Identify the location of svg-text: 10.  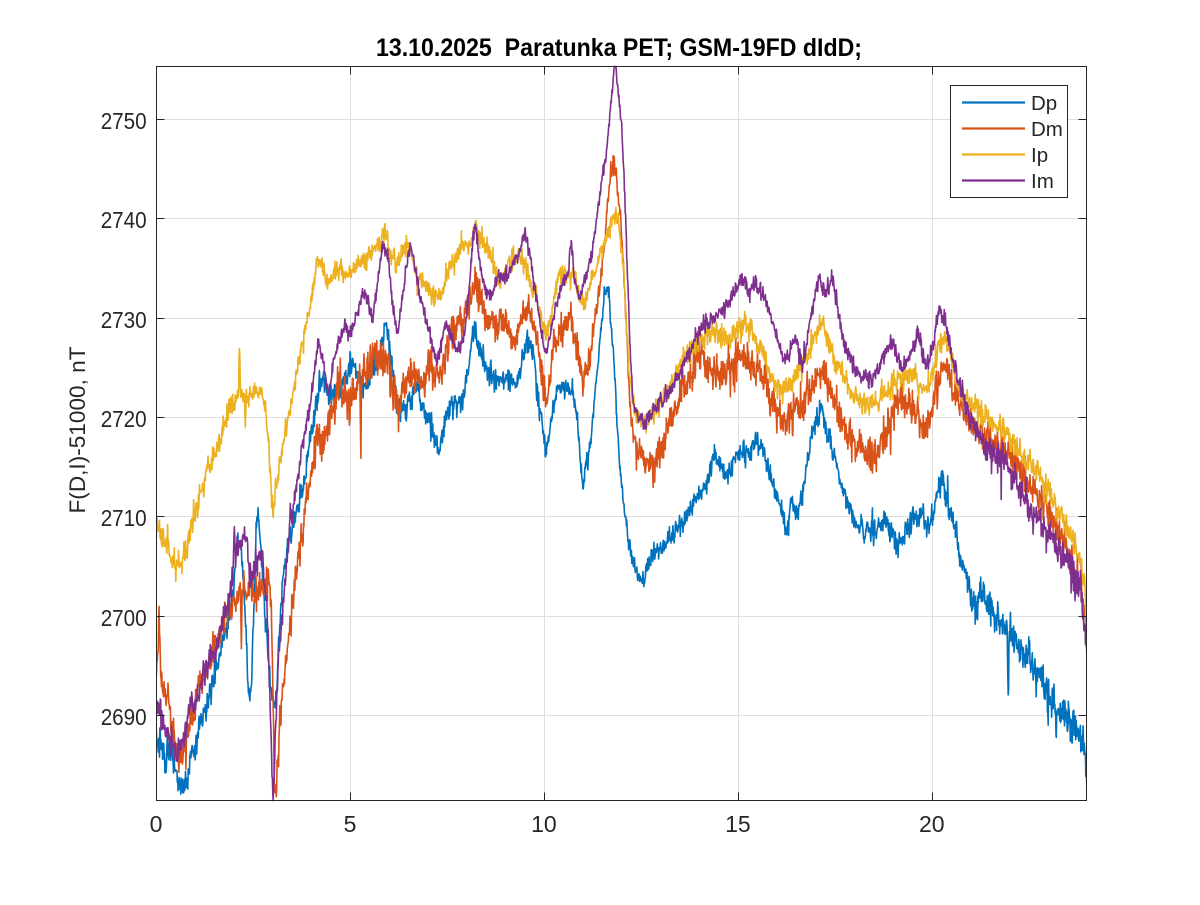
(544, 824).